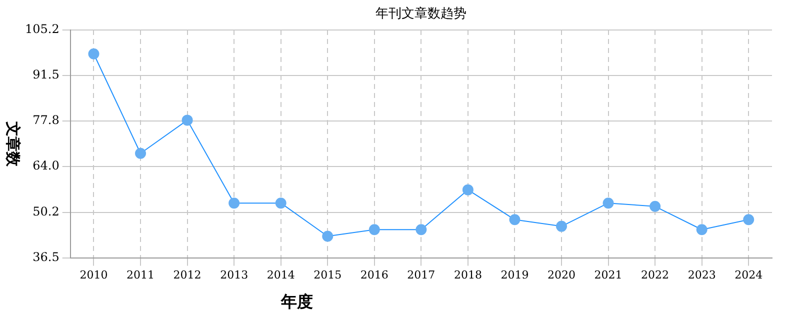 The height and width of the screenshot is (330, 790). Describe the element at coordinates (280, 275) in the screenshot. I see `x-tick-label: 2014` at that location.